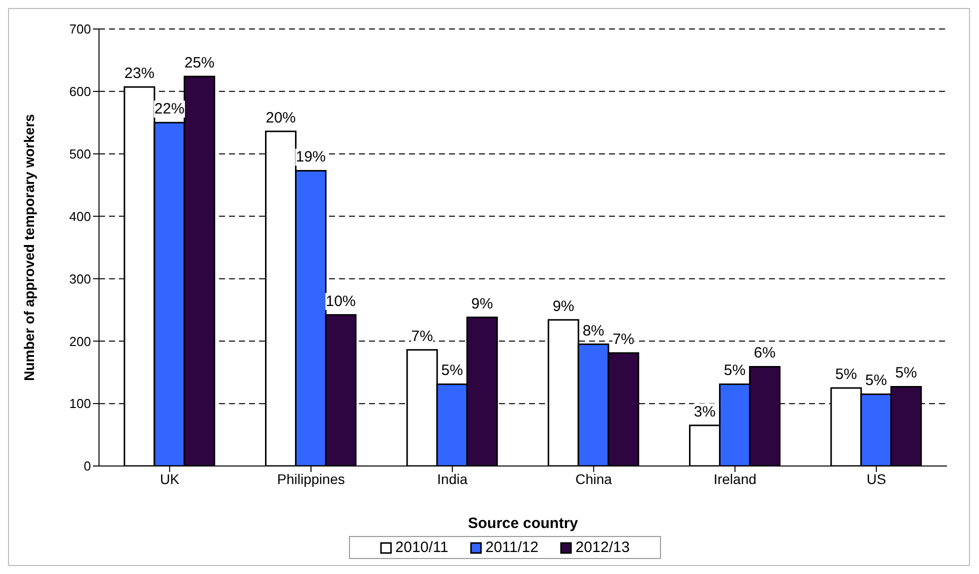 The image size is (979, 574). Describe the element at coordinates (593, 331) in the screenshot. I see `annotation: 8%` at that location.